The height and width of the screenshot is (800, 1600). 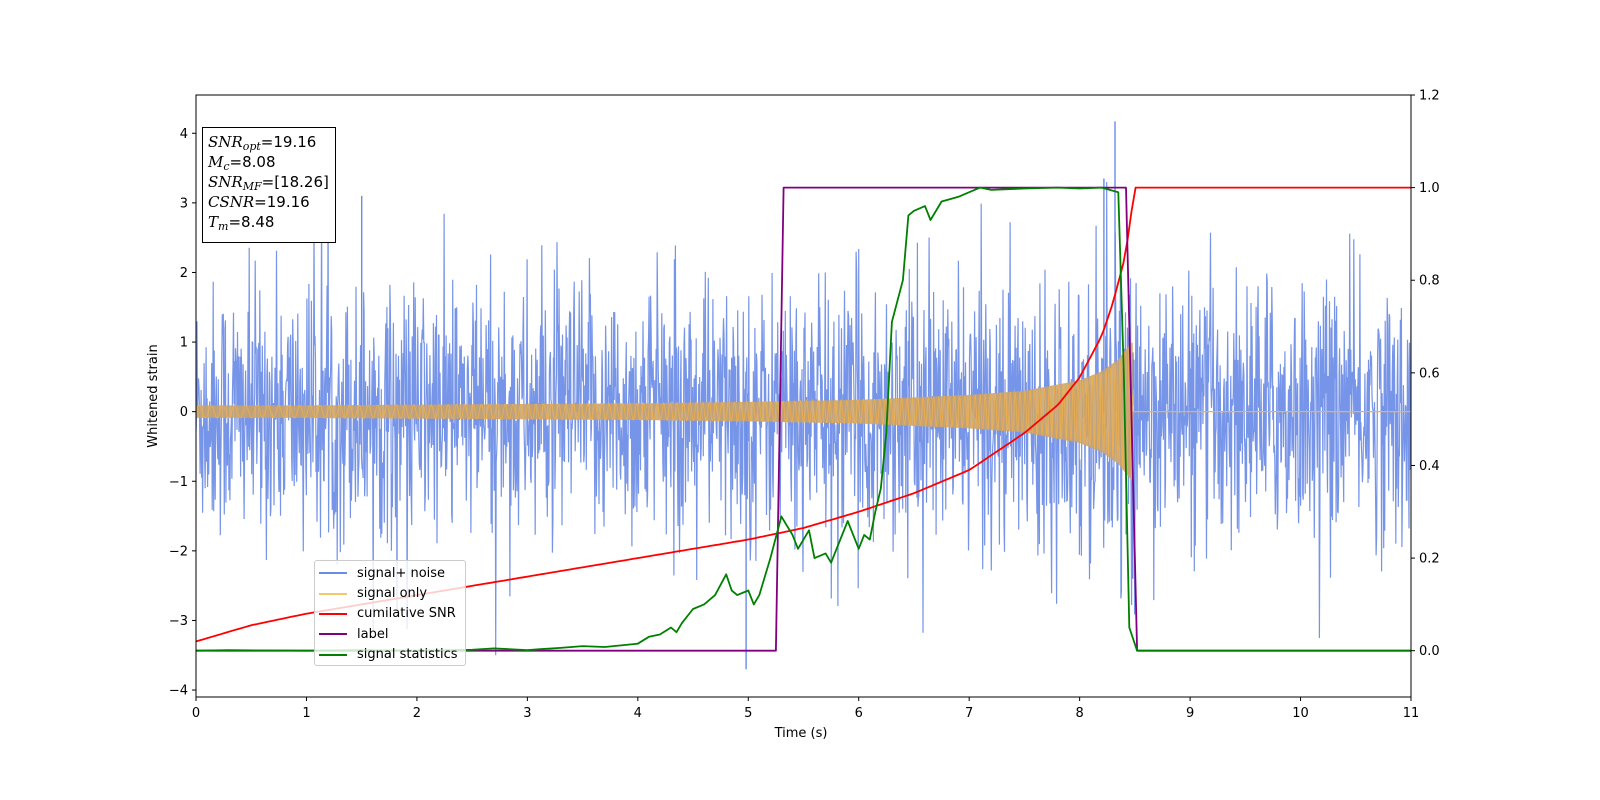 What do you see at coordinates (1429, 96) in the screenshot?
I see `y-right-tick-label: 1.2` at bounding box center [1429, 96].